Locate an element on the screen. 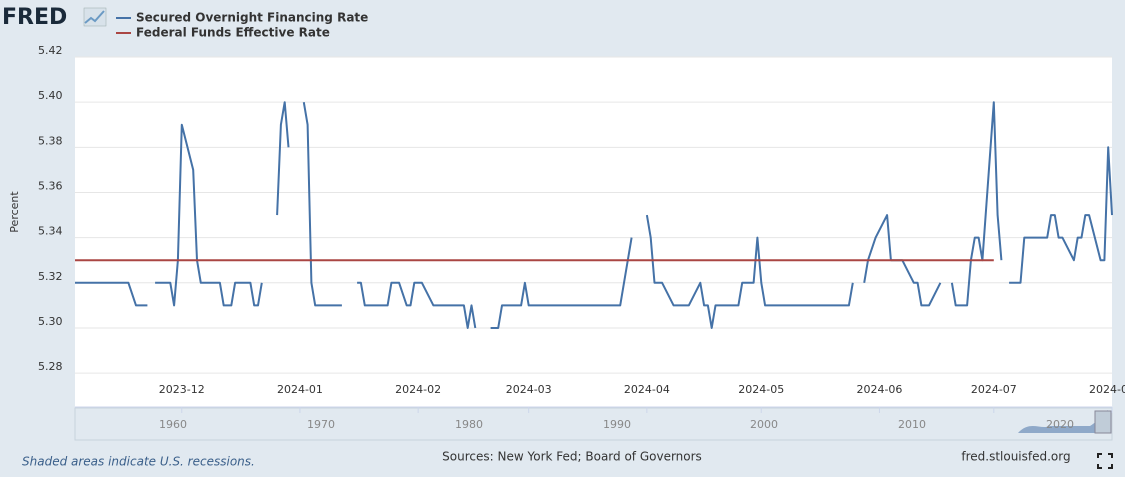  navigator is located at coordinates (593, 424).